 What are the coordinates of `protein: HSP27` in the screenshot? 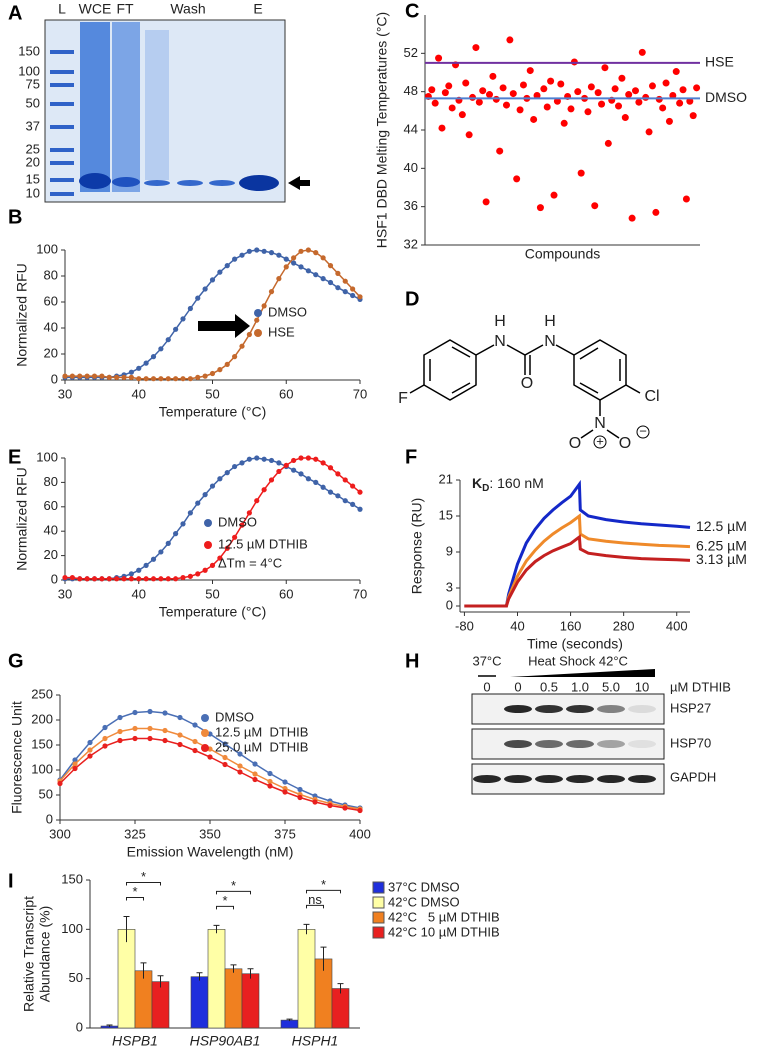 It's located at (690, 707).